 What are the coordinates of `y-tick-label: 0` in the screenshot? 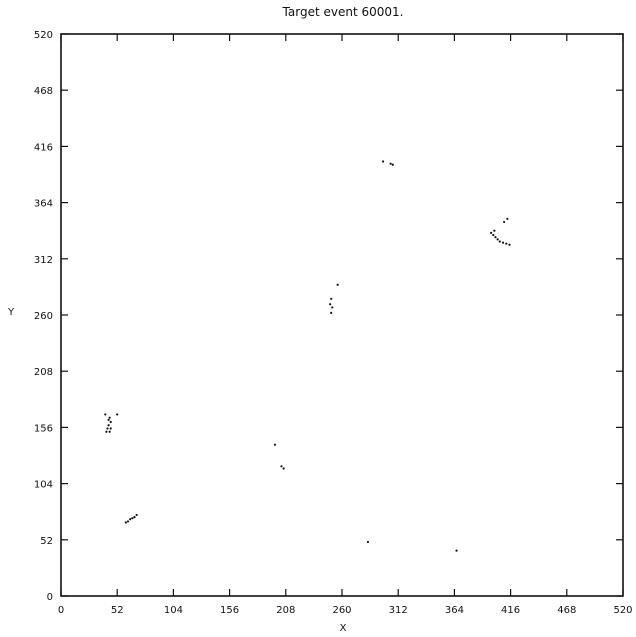 It's located at (50, 597).